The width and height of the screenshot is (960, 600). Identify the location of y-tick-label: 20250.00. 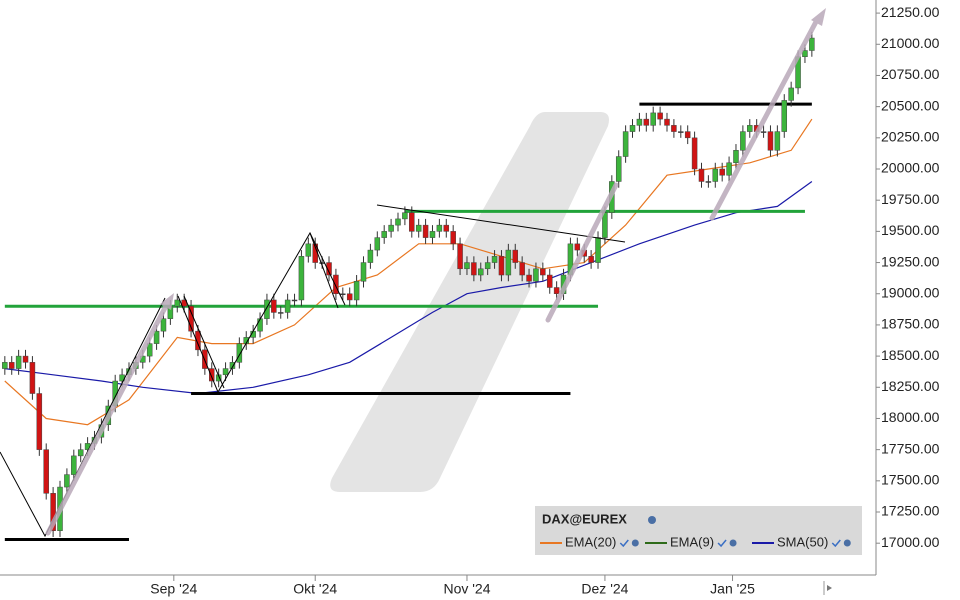
(910, 137).